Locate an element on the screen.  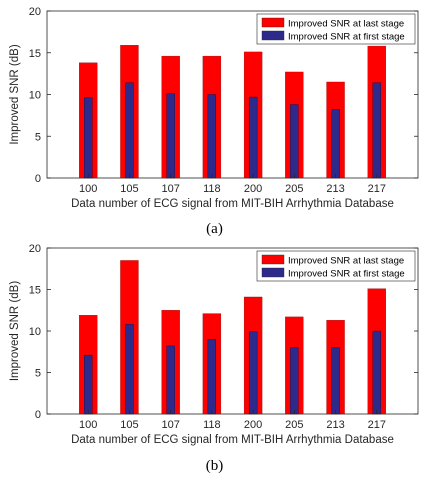
figure-caption: (b) is located at coordinates (215, 466).